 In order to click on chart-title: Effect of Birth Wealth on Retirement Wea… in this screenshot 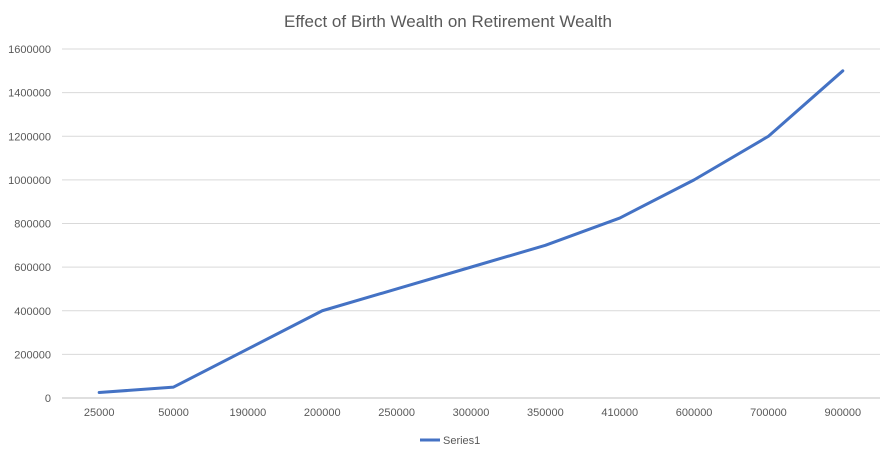, I will do `click(448, 21)`.